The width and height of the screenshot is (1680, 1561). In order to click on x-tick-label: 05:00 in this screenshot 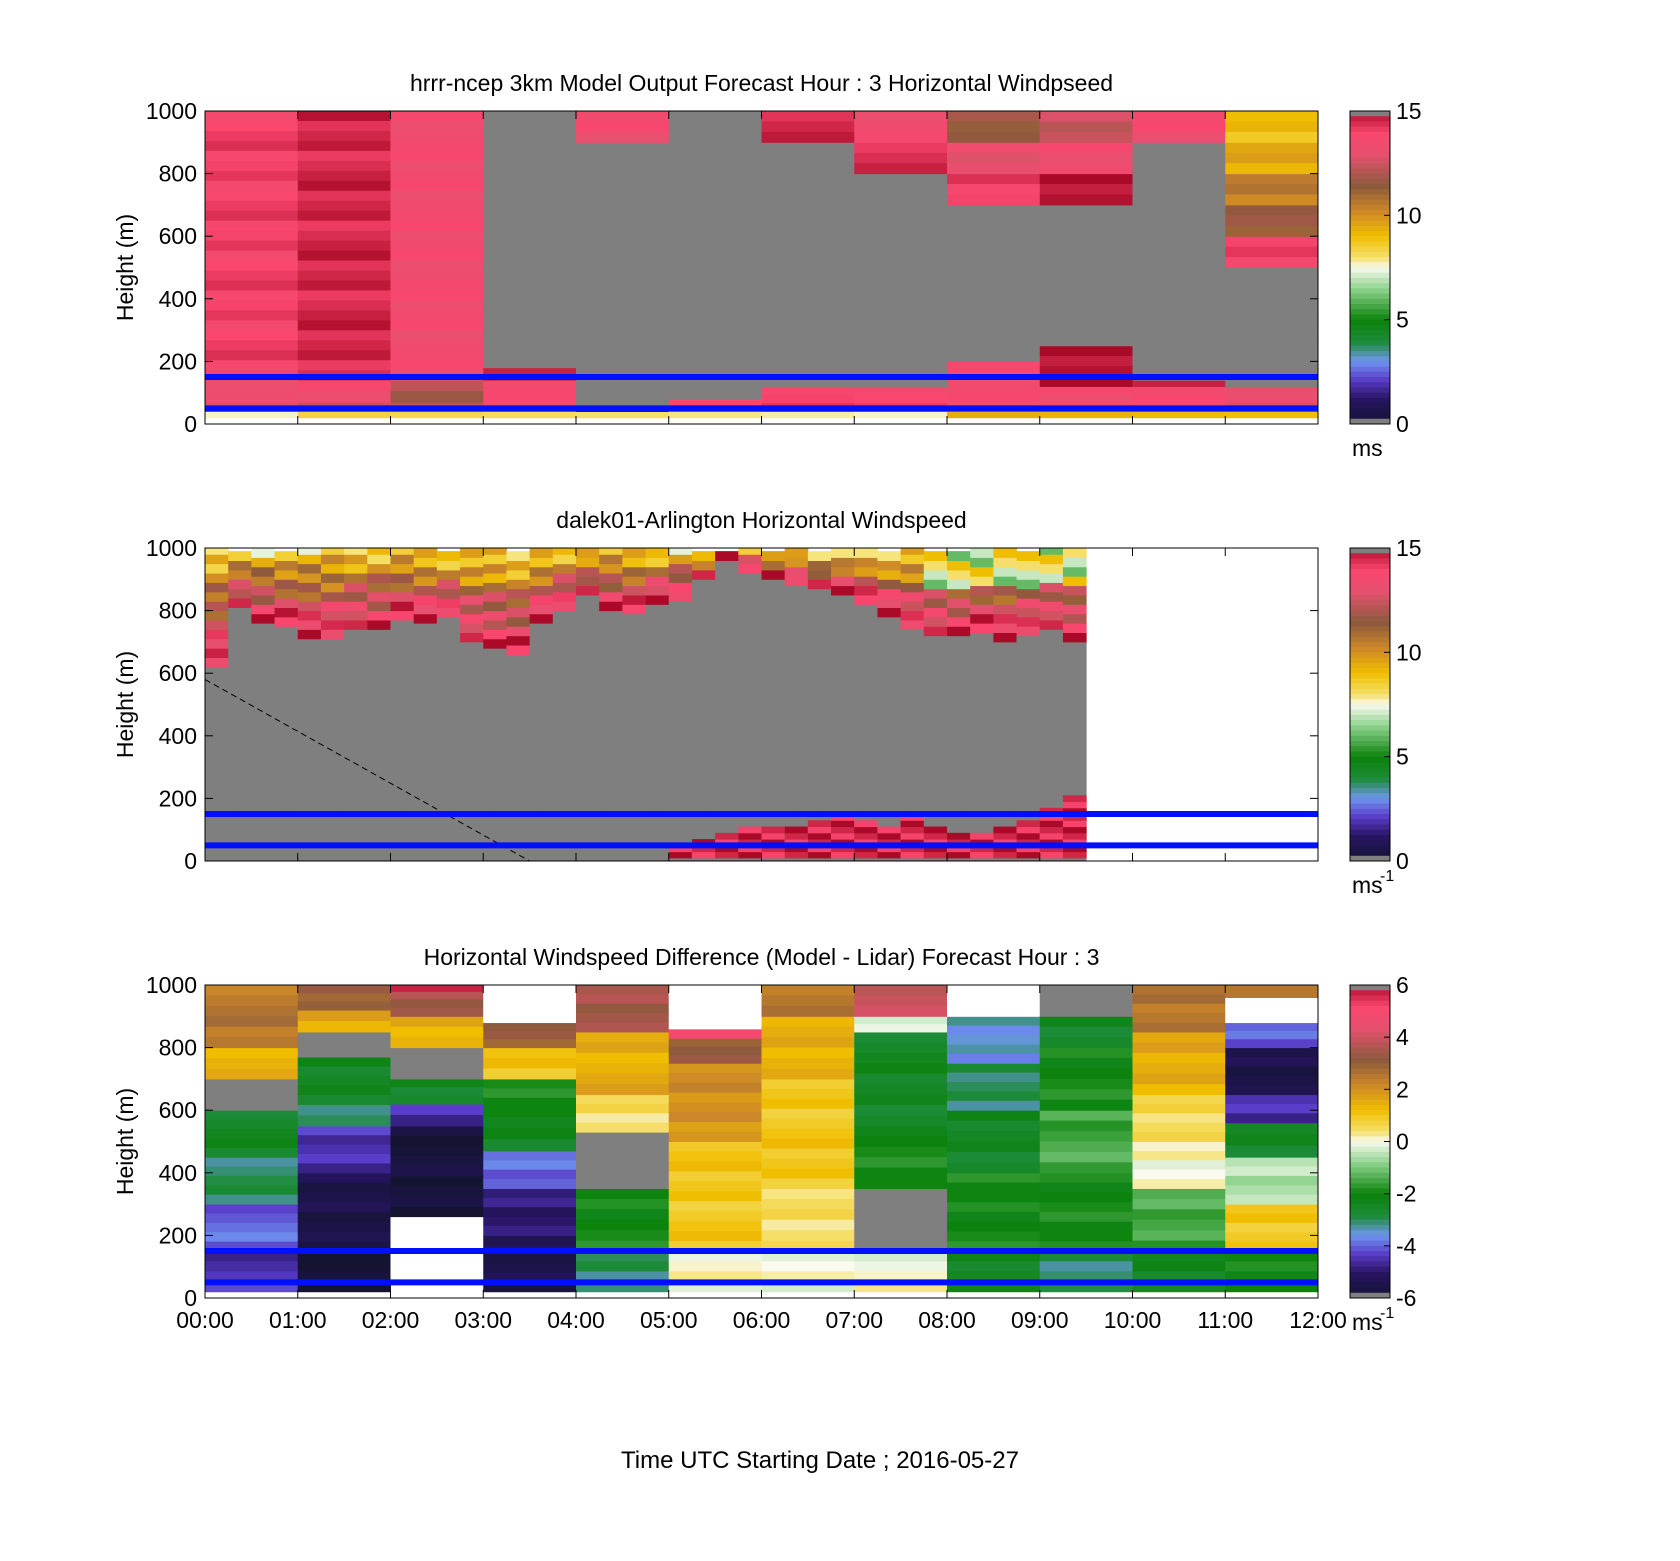, I will do `click(669, 1320)`.